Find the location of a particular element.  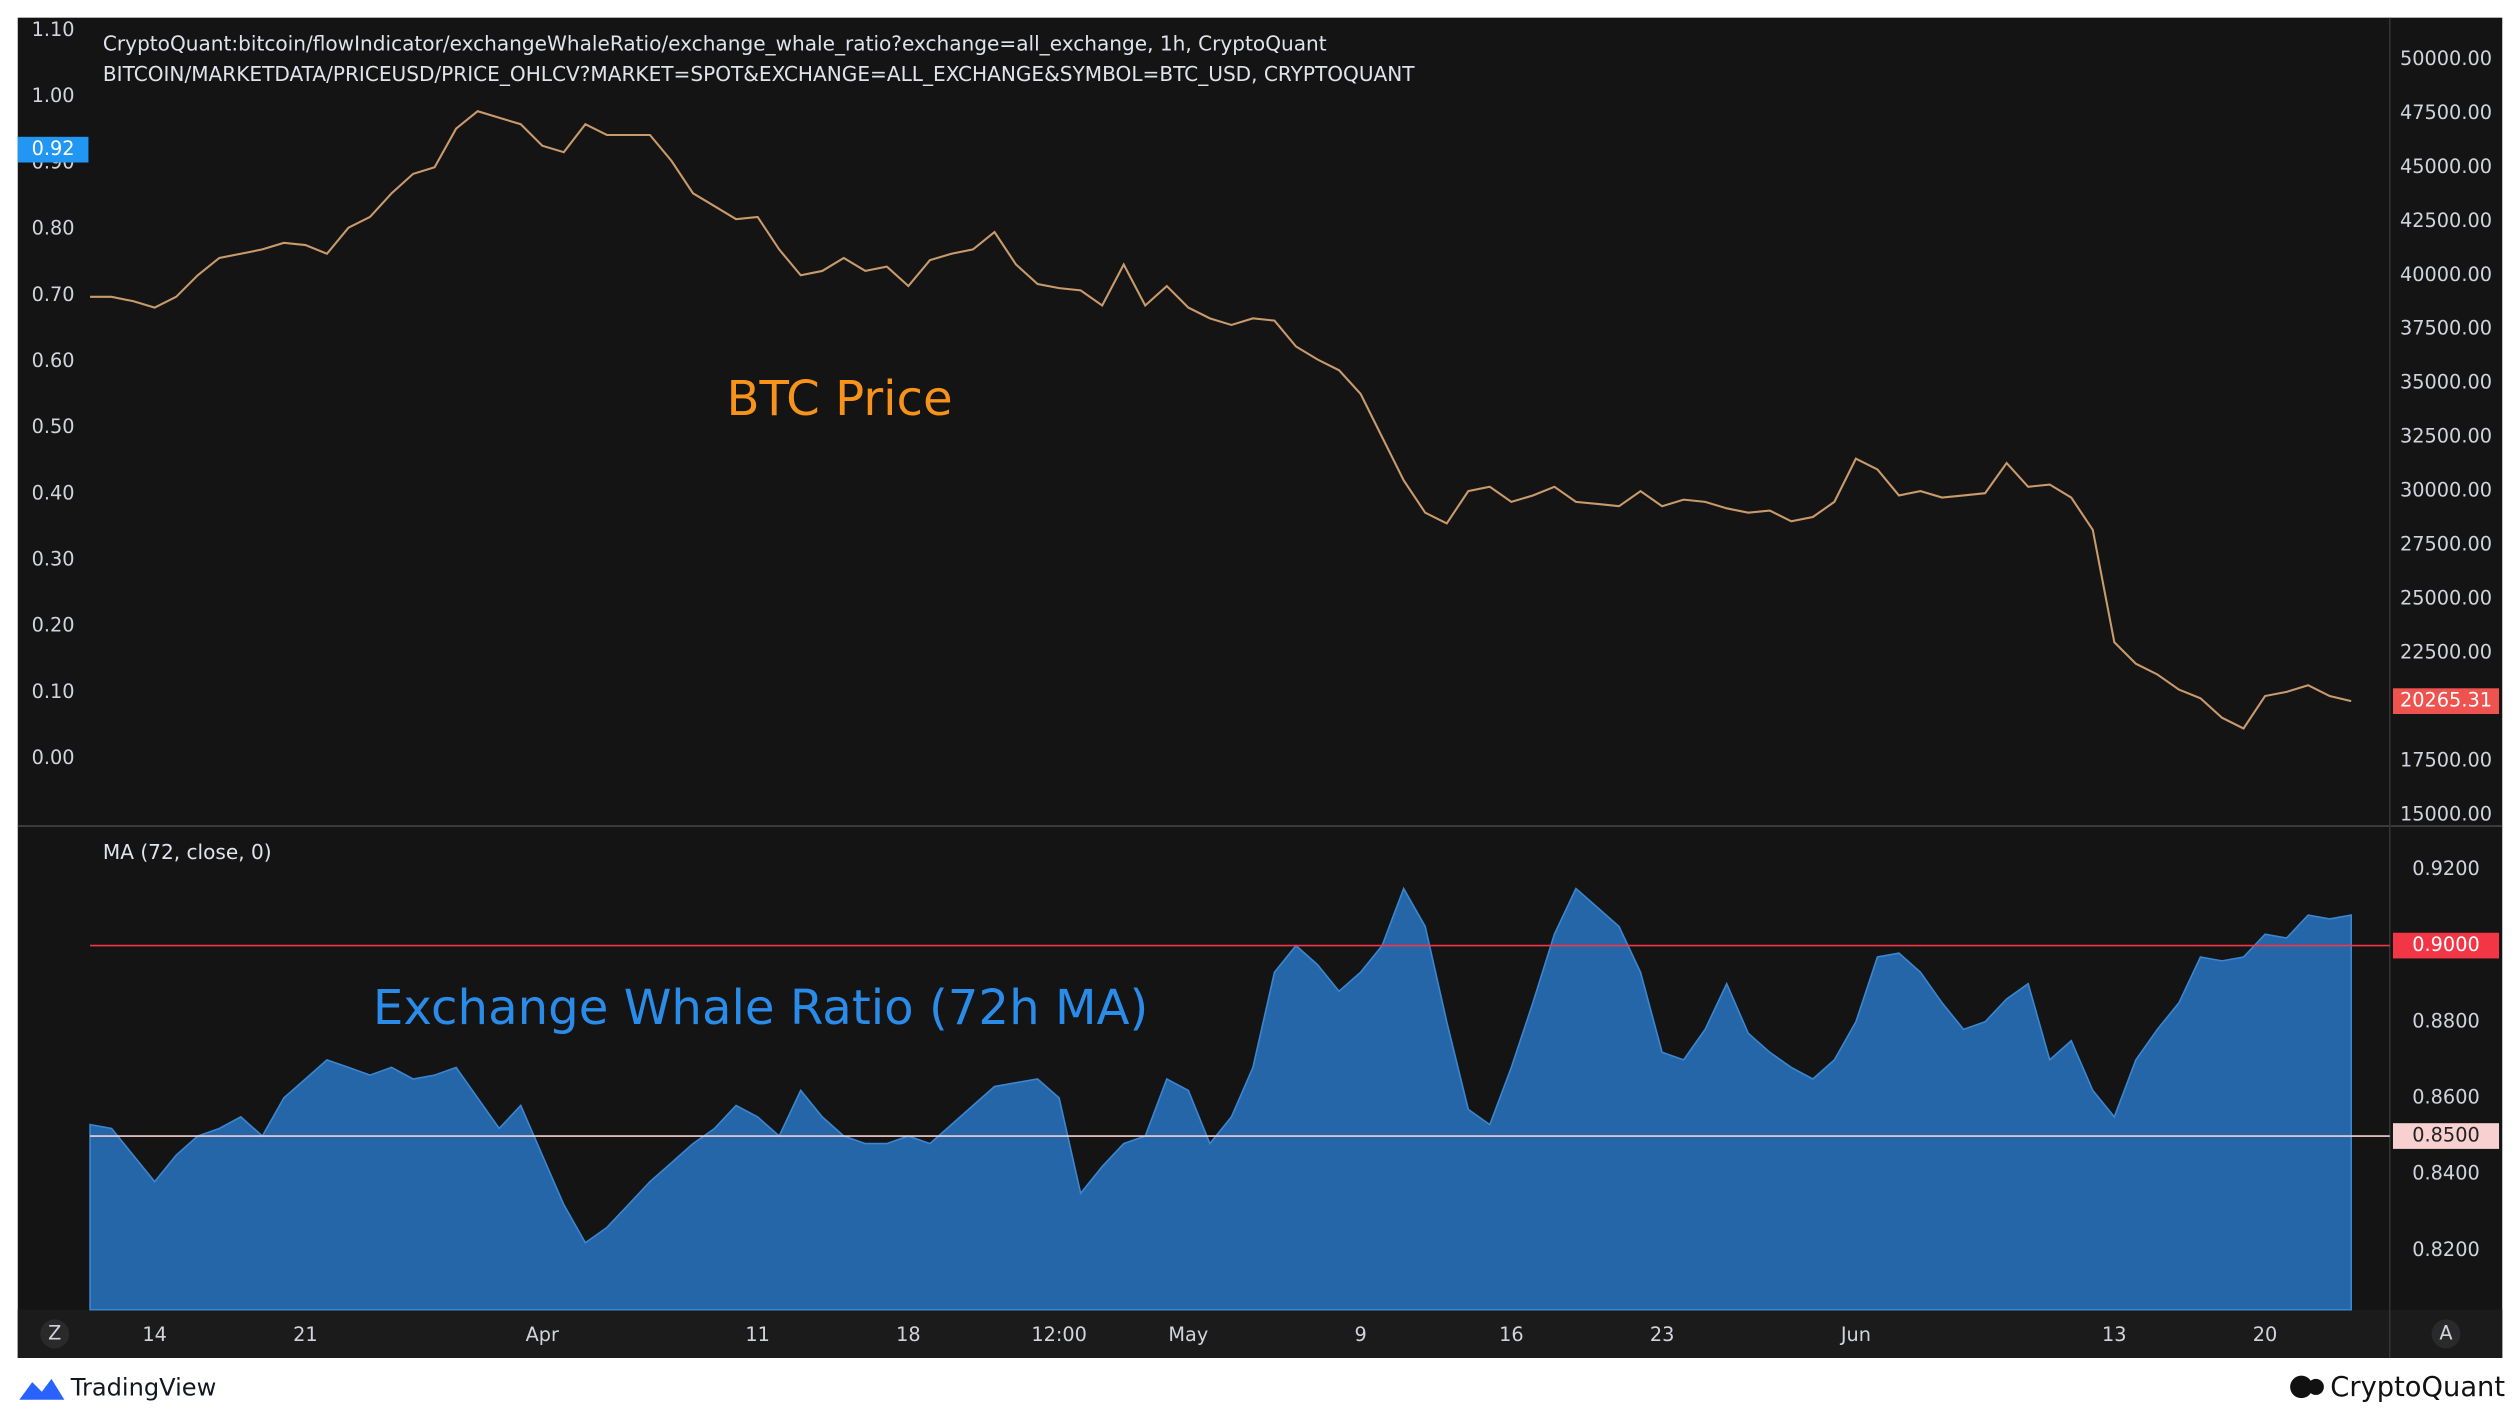

y-tick-label: 0.30 is located at coordinates (53, 558).